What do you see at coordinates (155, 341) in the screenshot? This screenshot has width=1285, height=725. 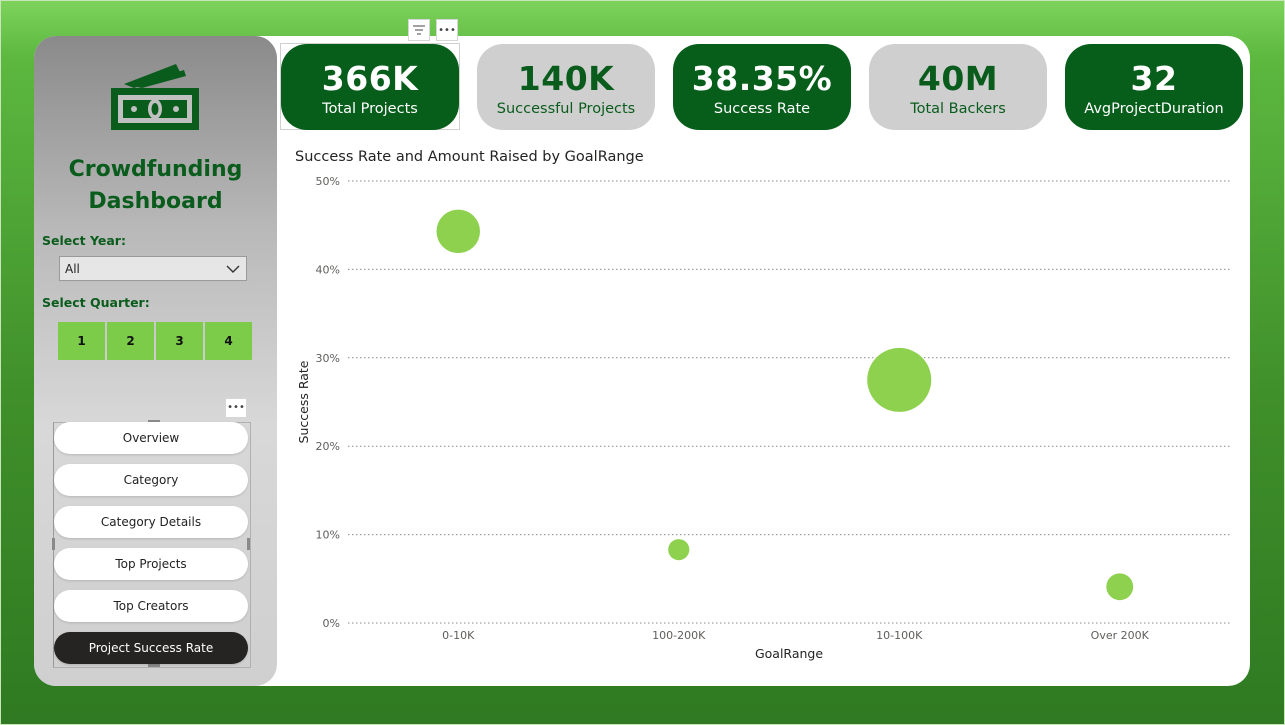 I see `quarter-slicer: 1 2 3 4` at bounding box center [155, 341].